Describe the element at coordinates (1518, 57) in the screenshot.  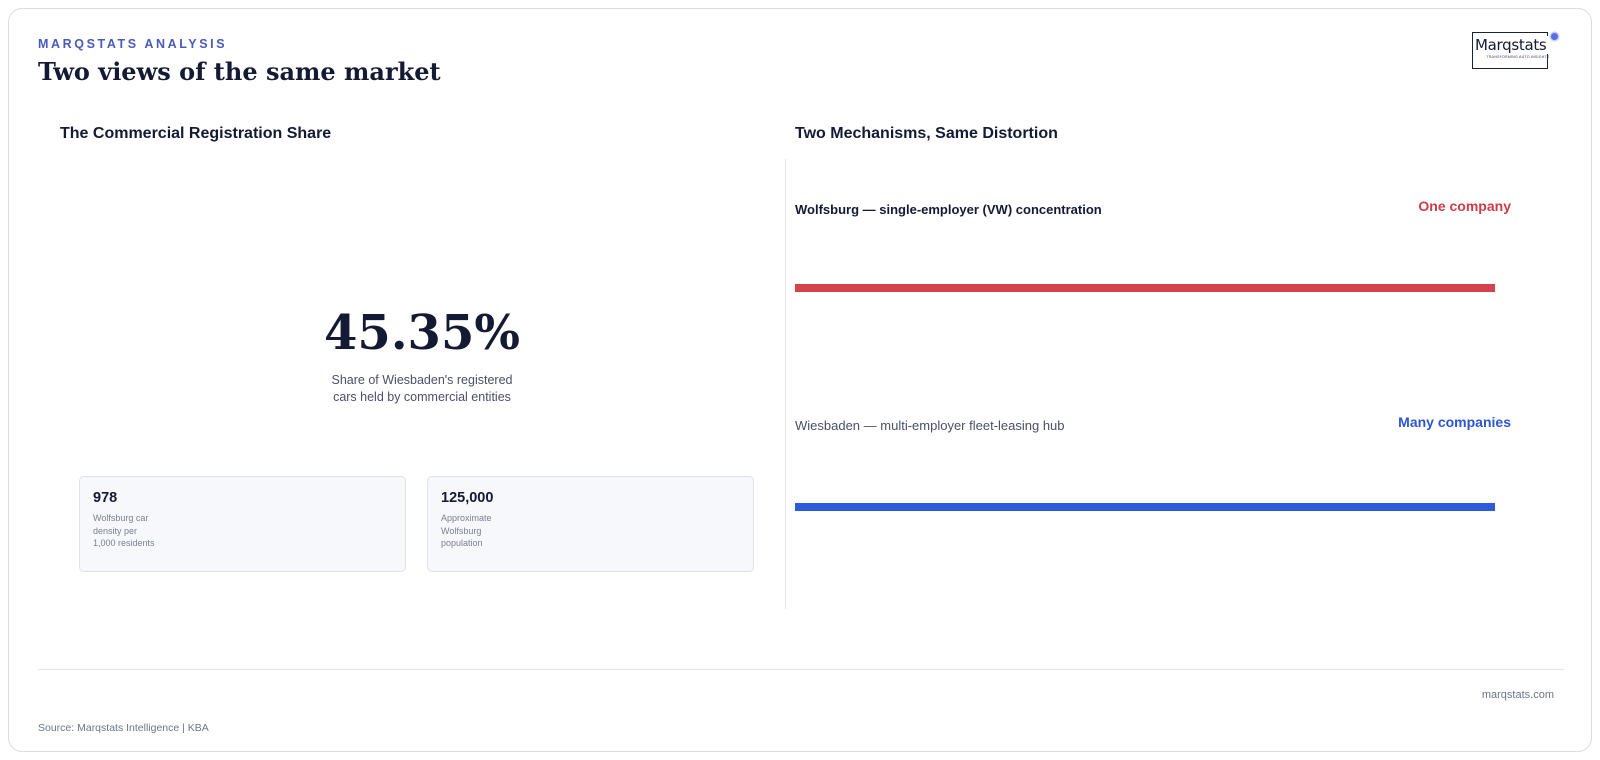
I see `logo-tagline: TRANSFORMING AUTO INSIGHTS` at that location.